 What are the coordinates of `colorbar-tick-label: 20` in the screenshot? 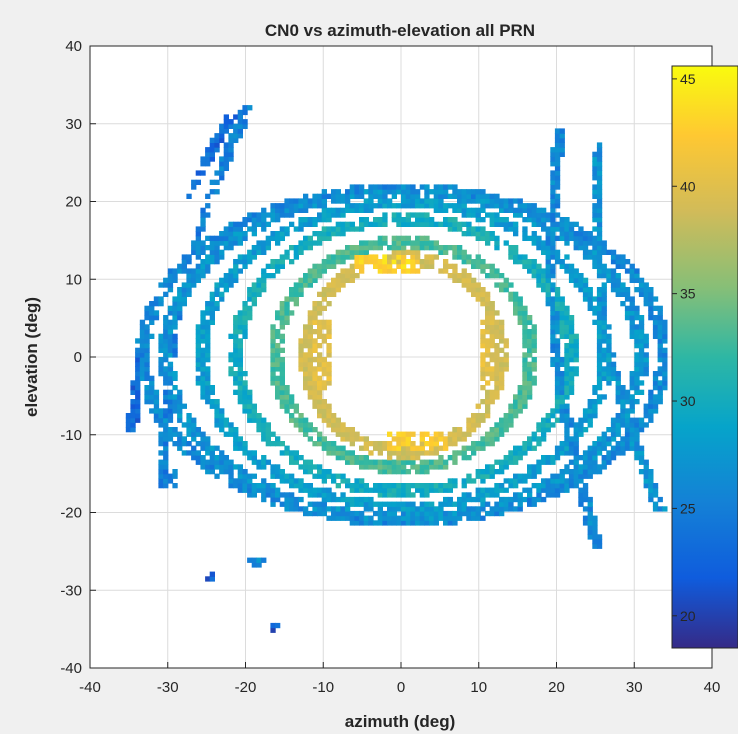 It's located at (688, 616).